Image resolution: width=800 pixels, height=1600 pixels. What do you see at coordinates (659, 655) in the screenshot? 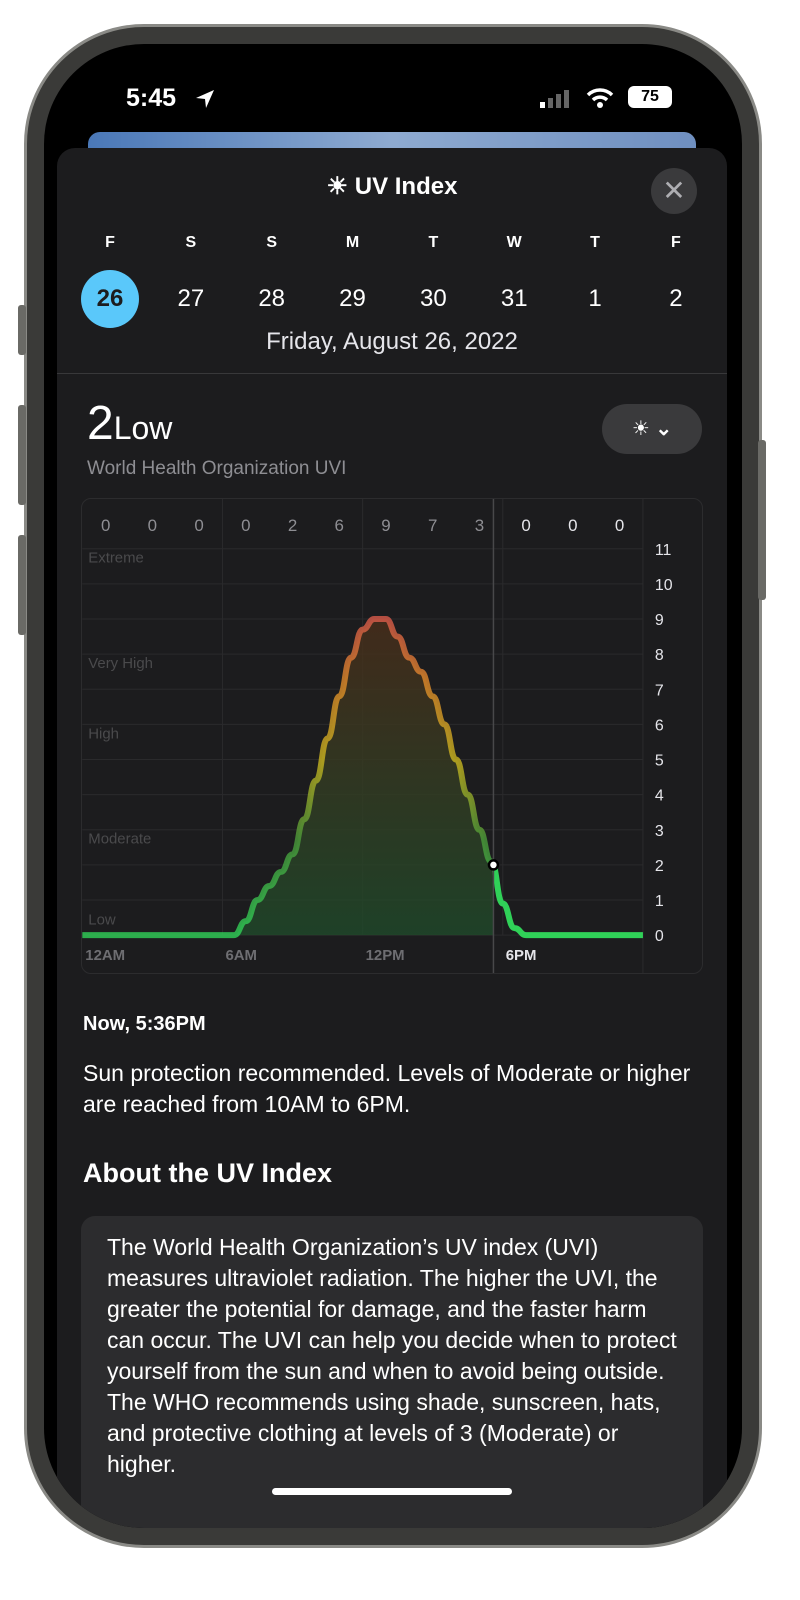
I see `y-tick-label: 8` at bounding box center [659, 655].